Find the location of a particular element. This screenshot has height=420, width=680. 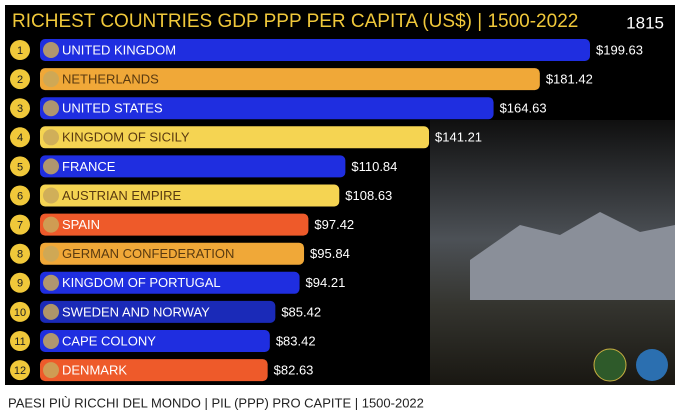

value-label: $108.63 is located at coordinates (368, 195).